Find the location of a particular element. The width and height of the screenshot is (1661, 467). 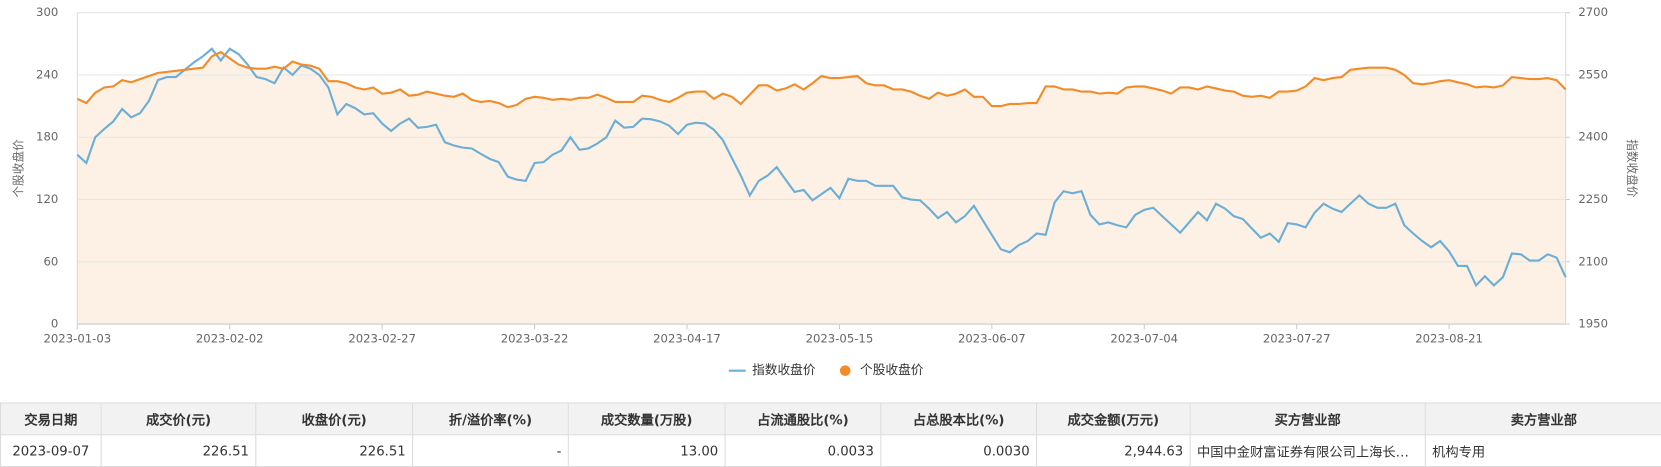

x-tick-label: 2023-04-17 is located at coordinates (687, 338).